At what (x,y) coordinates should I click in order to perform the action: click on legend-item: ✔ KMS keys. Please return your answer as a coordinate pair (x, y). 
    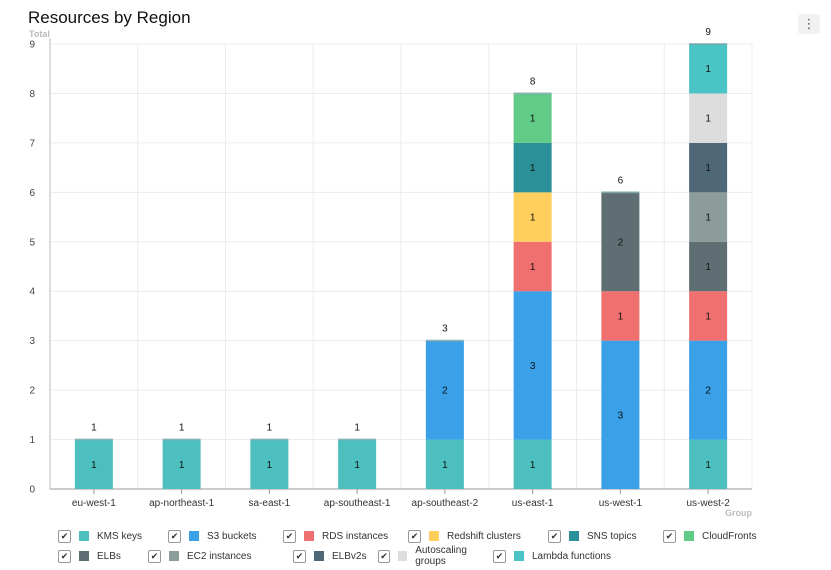
    Looking at the image, I should click on (113, 536).